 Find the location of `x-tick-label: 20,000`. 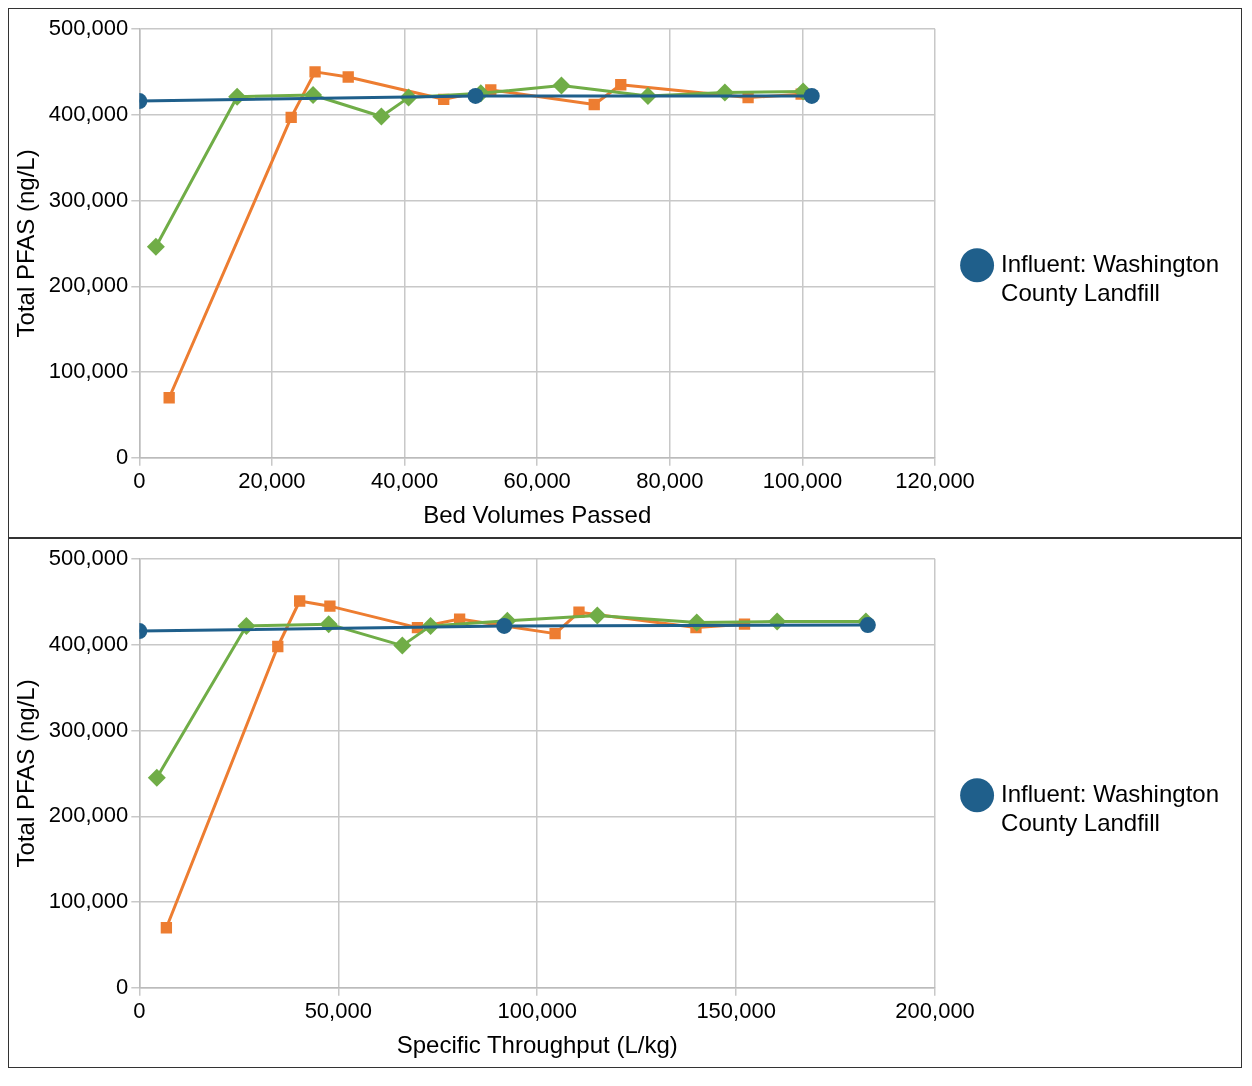

x-tick-label: 20,000 is located at coordinates (272, 481).